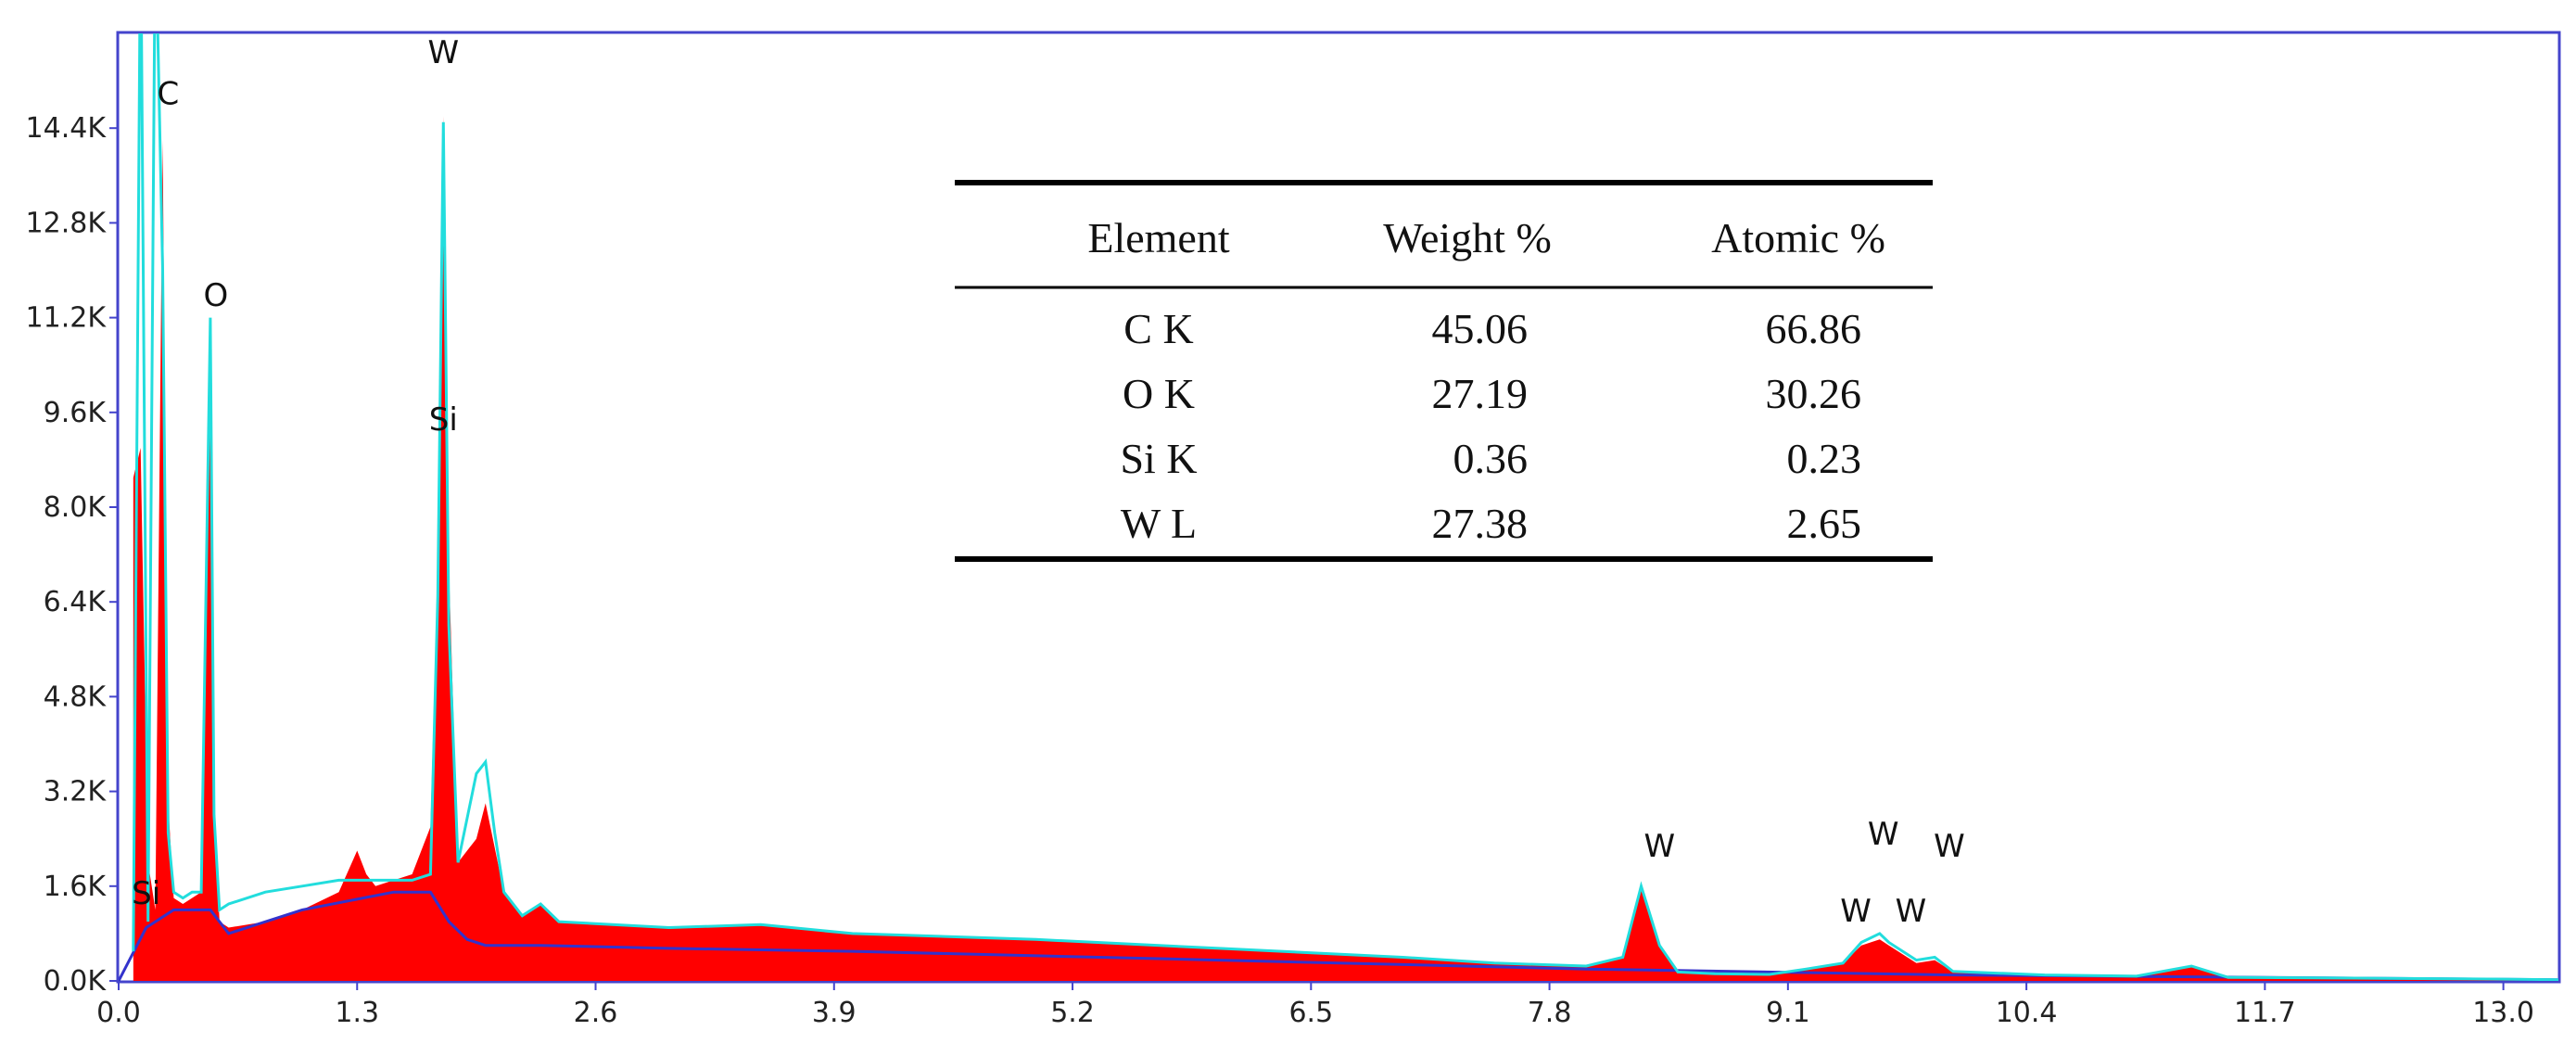 Image resolution: width=2576 pixels, height=1056 pixels. I want to click on x-tick-label: 0.0, so click(118, 1013).